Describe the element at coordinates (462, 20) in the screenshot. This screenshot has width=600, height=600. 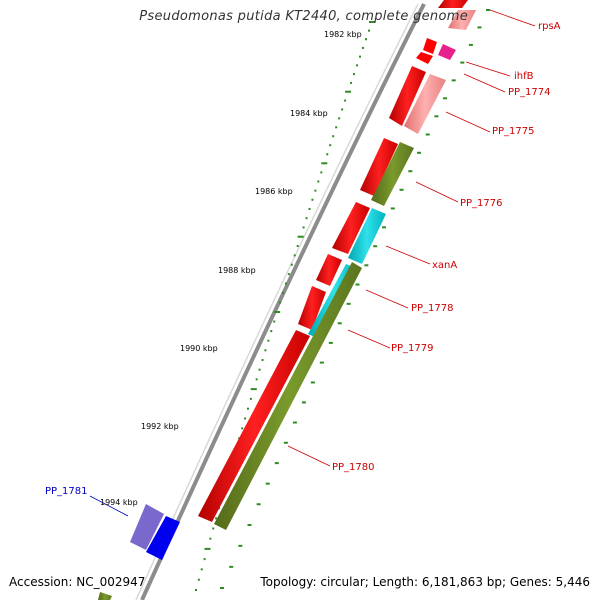
I see `gene-rpsA-pink` at that location.